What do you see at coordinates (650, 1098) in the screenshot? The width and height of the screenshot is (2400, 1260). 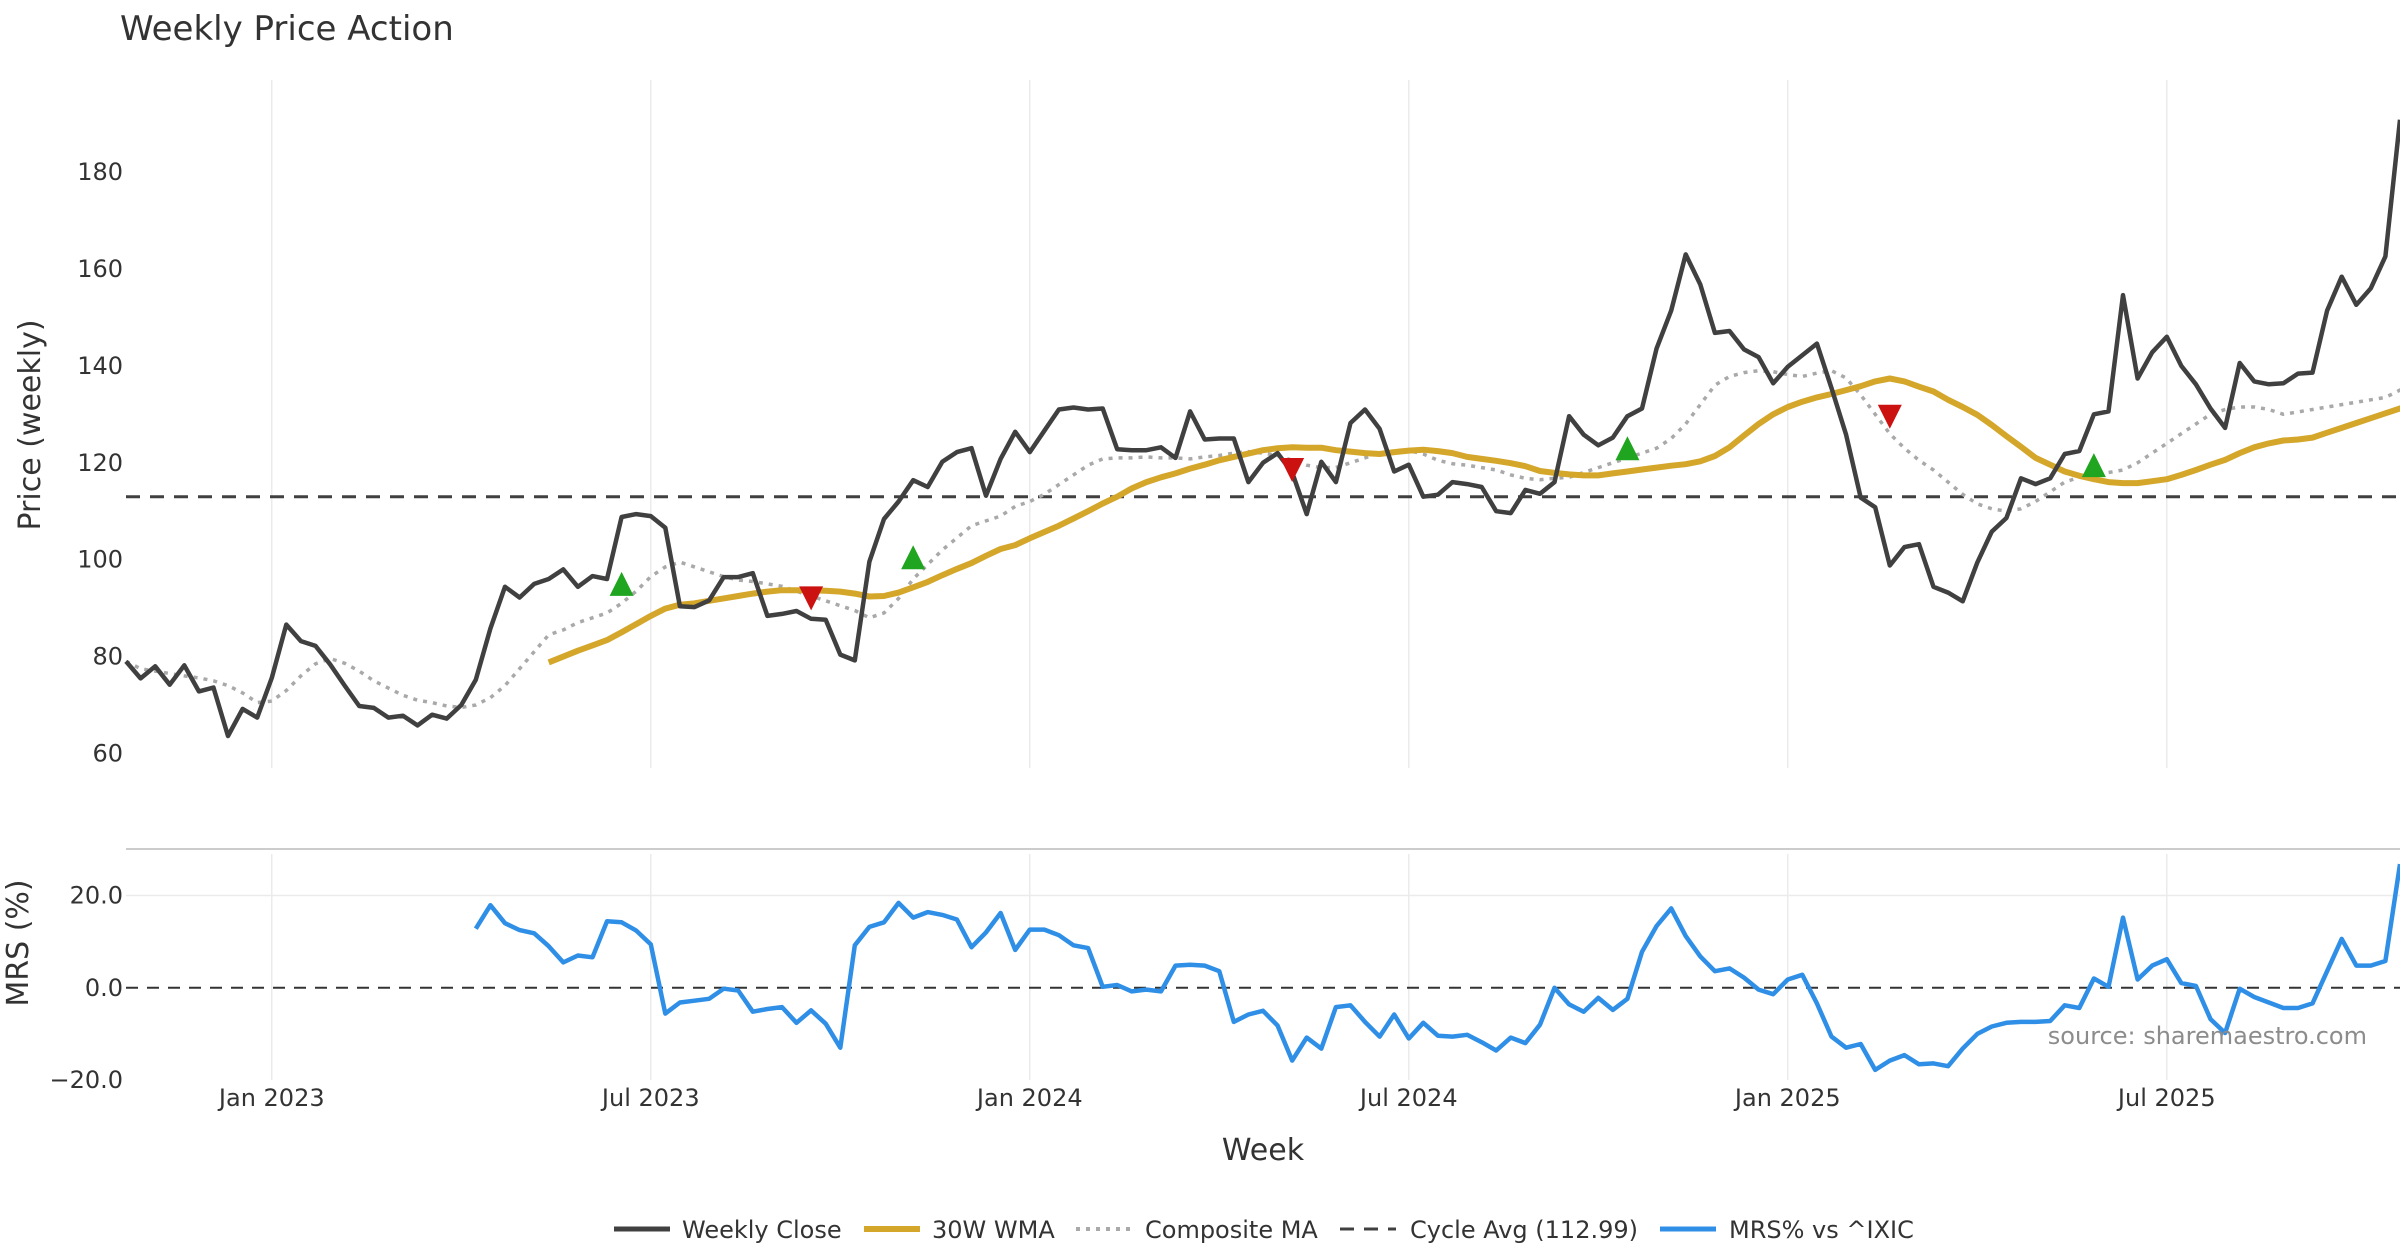 I see `x-tick-jul-2023: Jul 2023` at bounding box center [650, 1098].